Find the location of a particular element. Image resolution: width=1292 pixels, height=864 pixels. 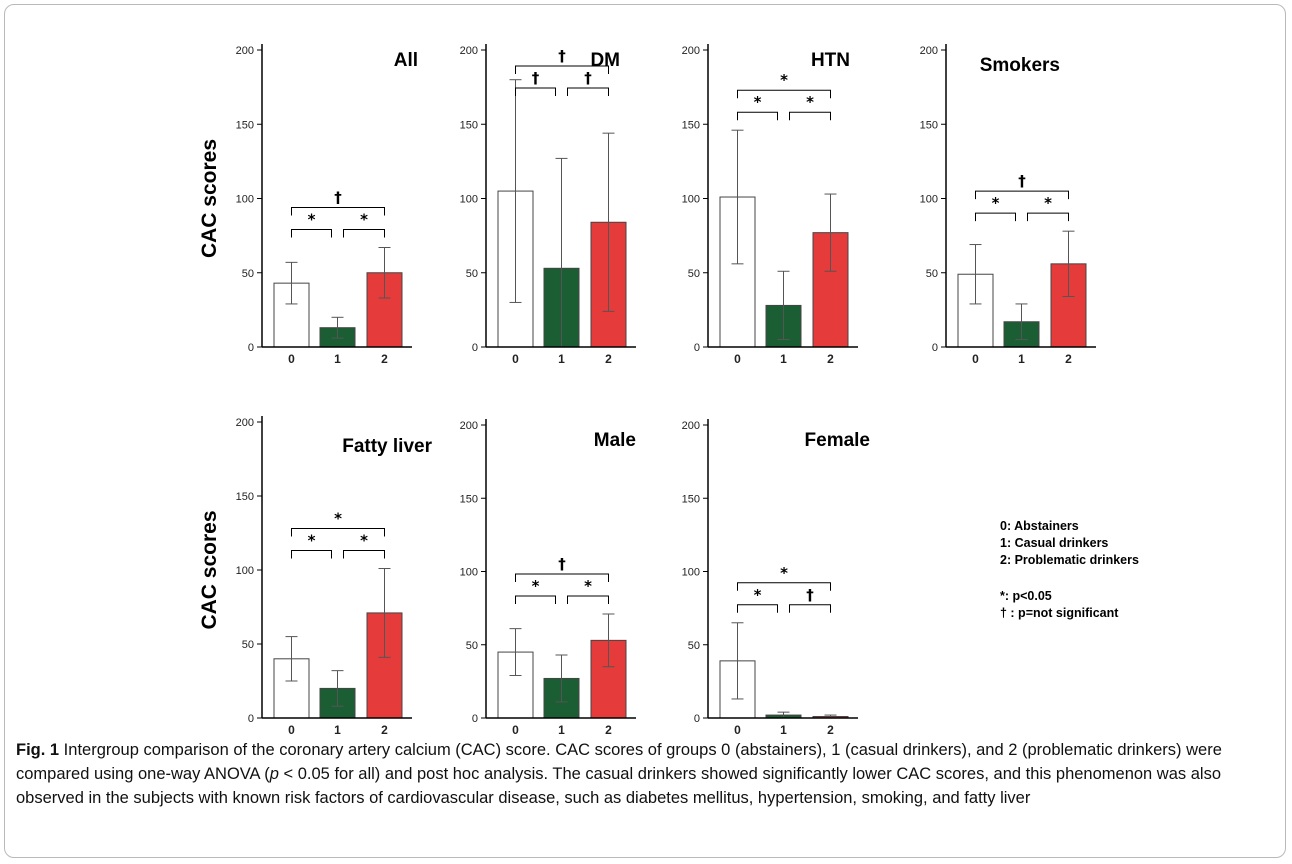

caption-label: Fig. 1 is located at coordinates (38, 750).